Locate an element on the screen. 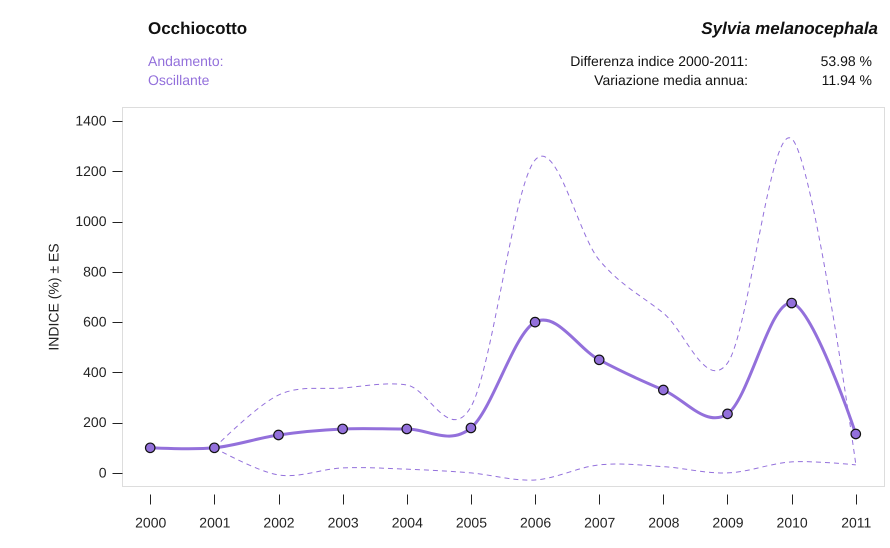  x-tick-label: 2010 is located at coordinates (792, 522).